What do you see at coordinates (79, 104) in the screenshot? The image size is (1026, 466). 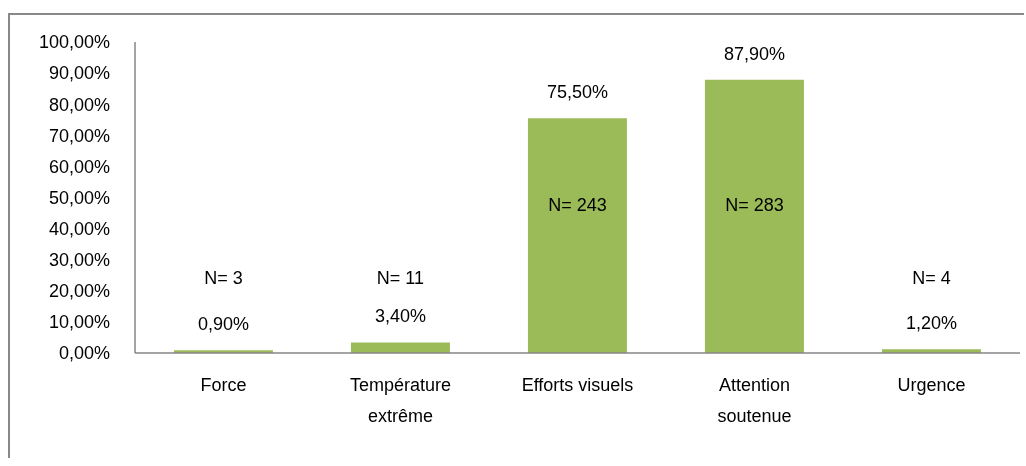 I see `y-tick-label: 80,00%` at bounding box center [79, 104].